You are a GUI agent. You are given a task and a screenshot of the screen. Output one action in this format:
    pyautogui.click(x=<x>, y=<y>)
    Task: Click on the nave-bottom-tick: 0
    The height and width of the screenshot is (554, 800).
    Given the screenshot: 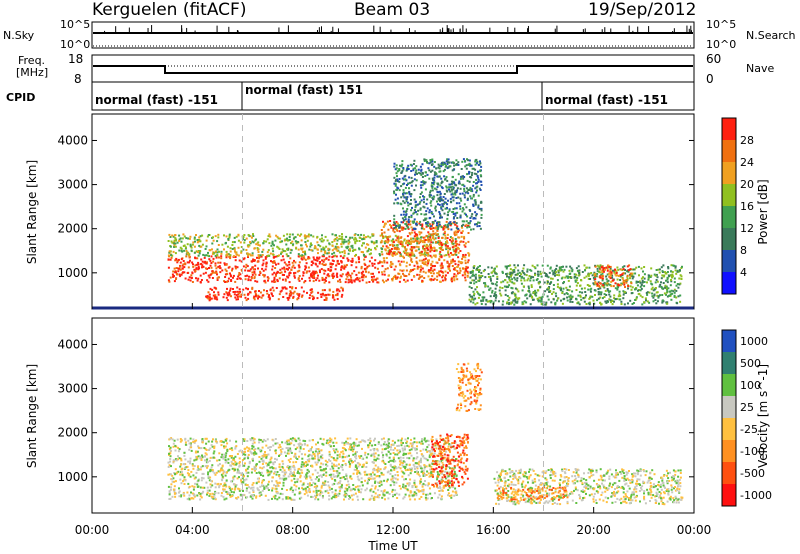 What is the action you would take?
    pyautogui.click(x=710, y=79)
    